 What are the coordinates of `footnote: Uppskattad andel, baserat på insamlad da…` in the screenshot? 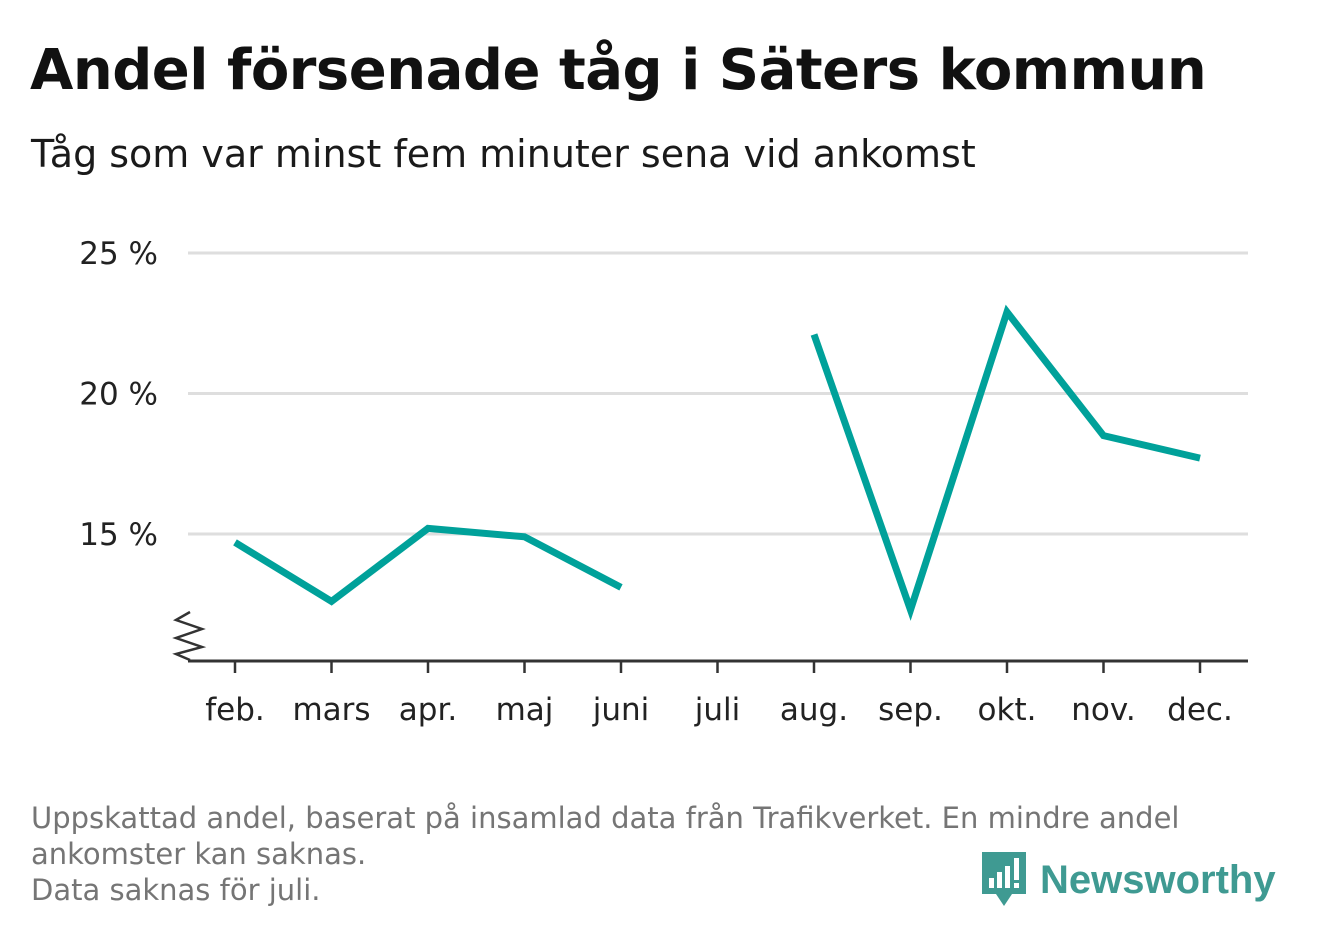 It's located at (661, 854).